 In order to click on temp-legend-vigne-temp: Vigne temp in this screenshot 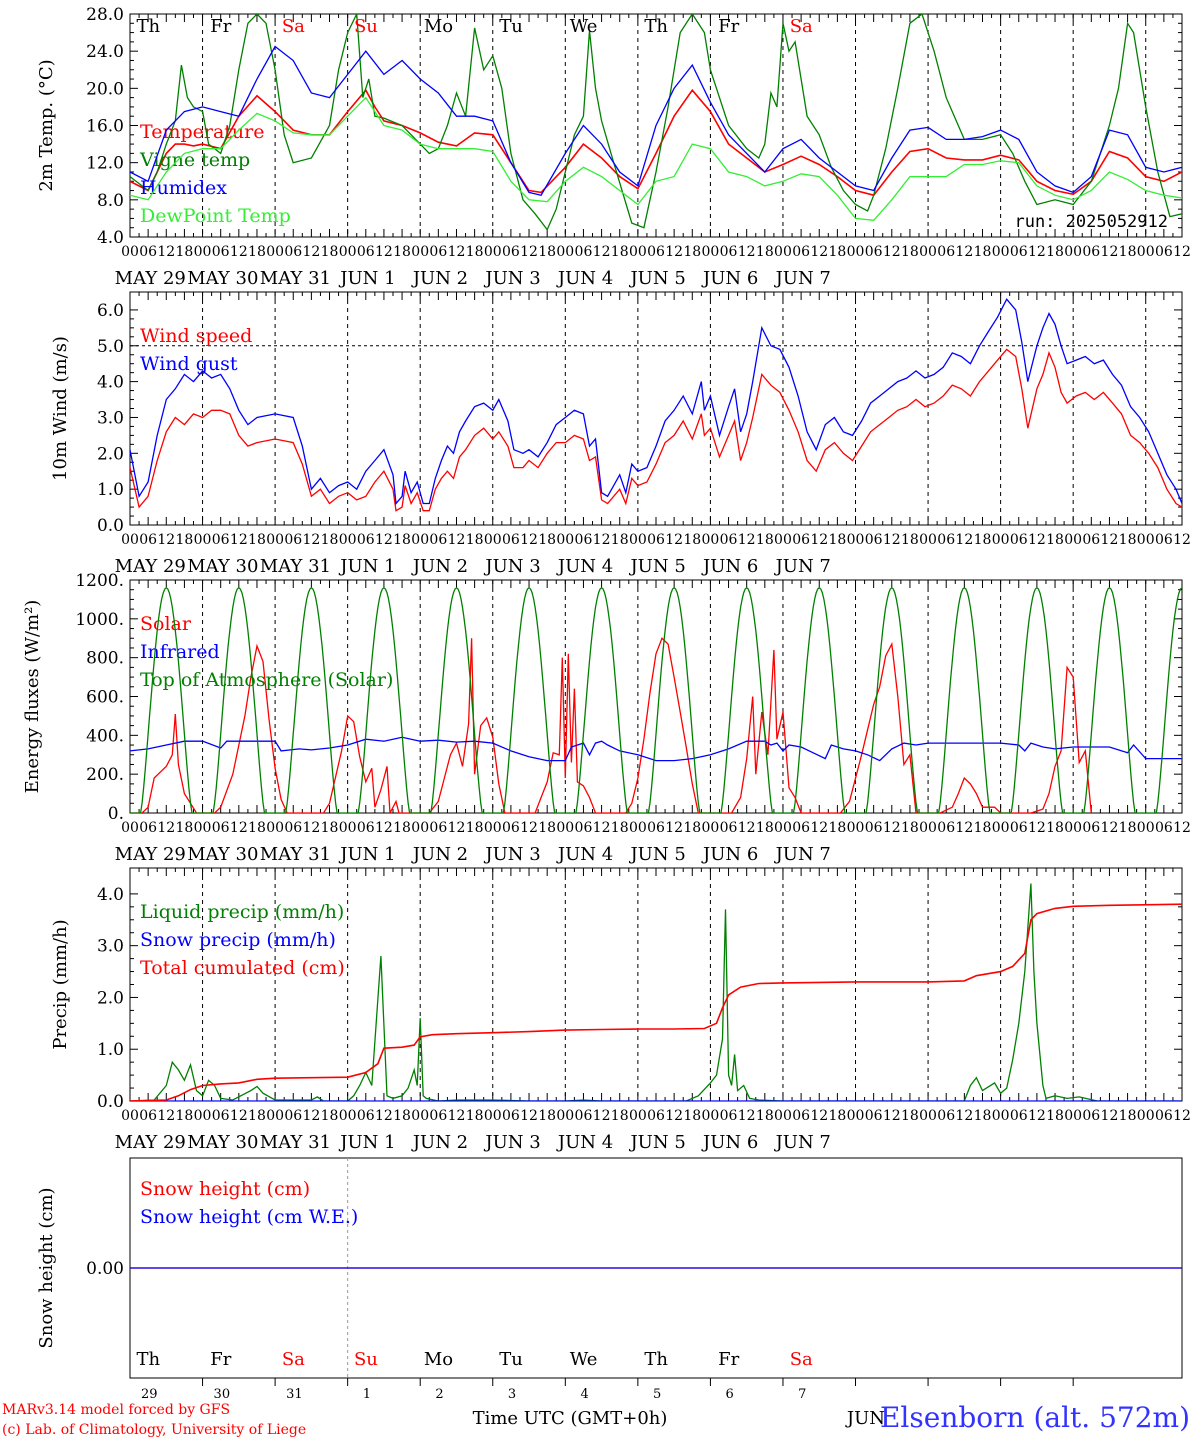, I will do `click(194, 160)`.